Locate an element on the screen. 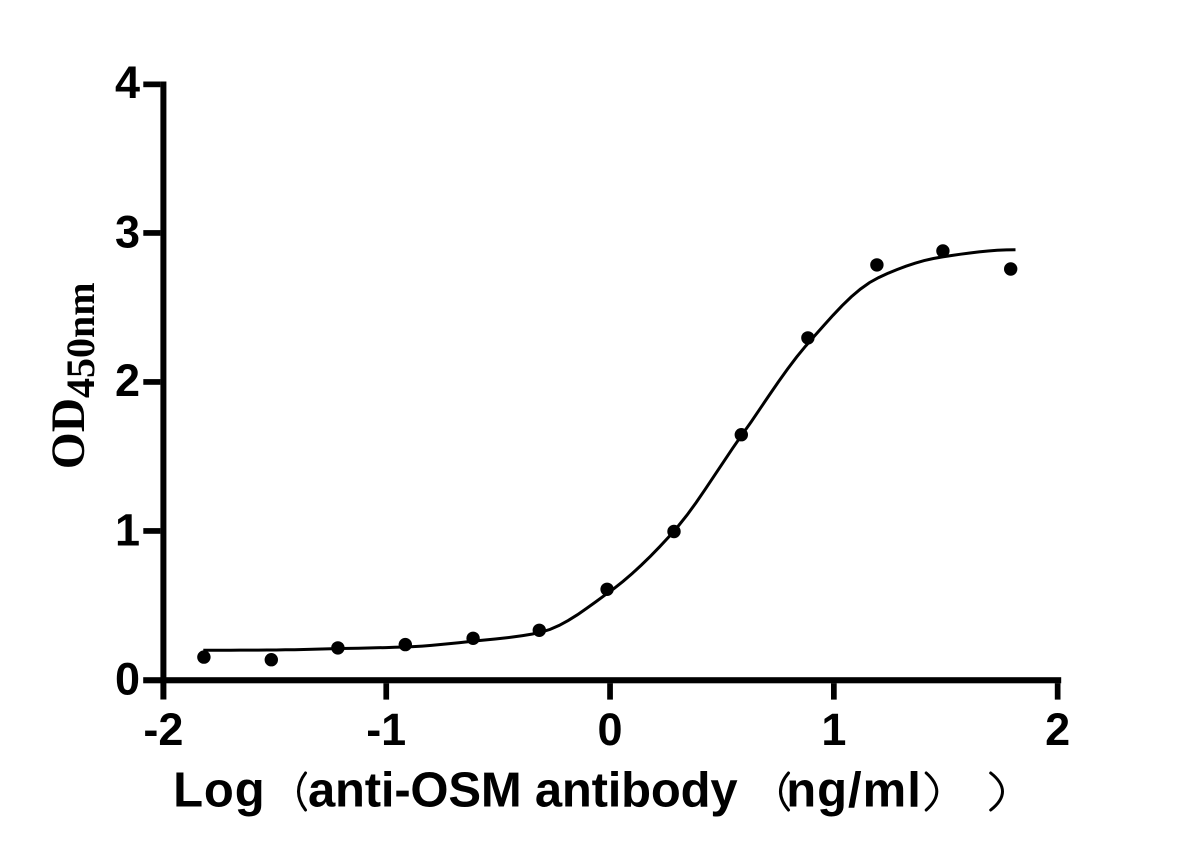  svg-text: OD450nm is located at coordinates (73, 375).